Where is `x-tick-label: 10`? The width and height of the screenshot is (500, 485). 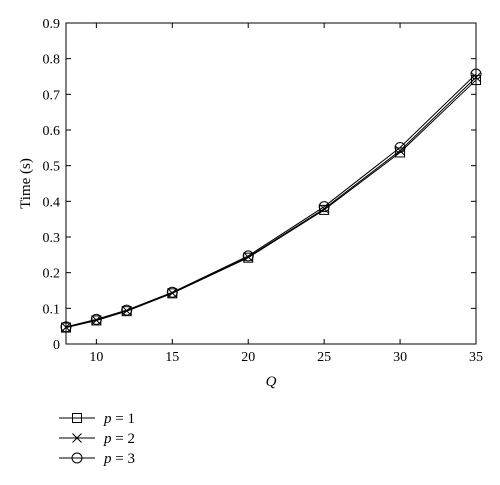
x-tick-label: 10 is located at coordinates (96, 357).